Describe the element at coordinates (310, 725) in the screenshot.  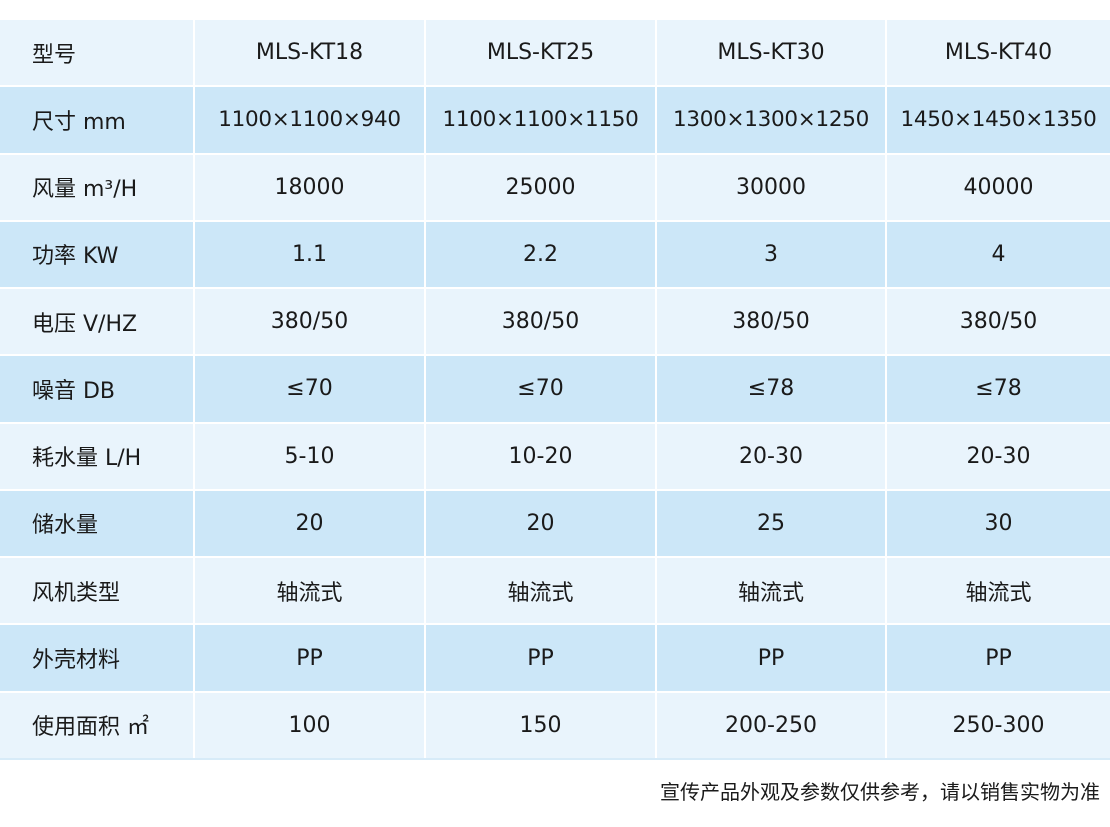
I see `table-cell: 100` at that location.